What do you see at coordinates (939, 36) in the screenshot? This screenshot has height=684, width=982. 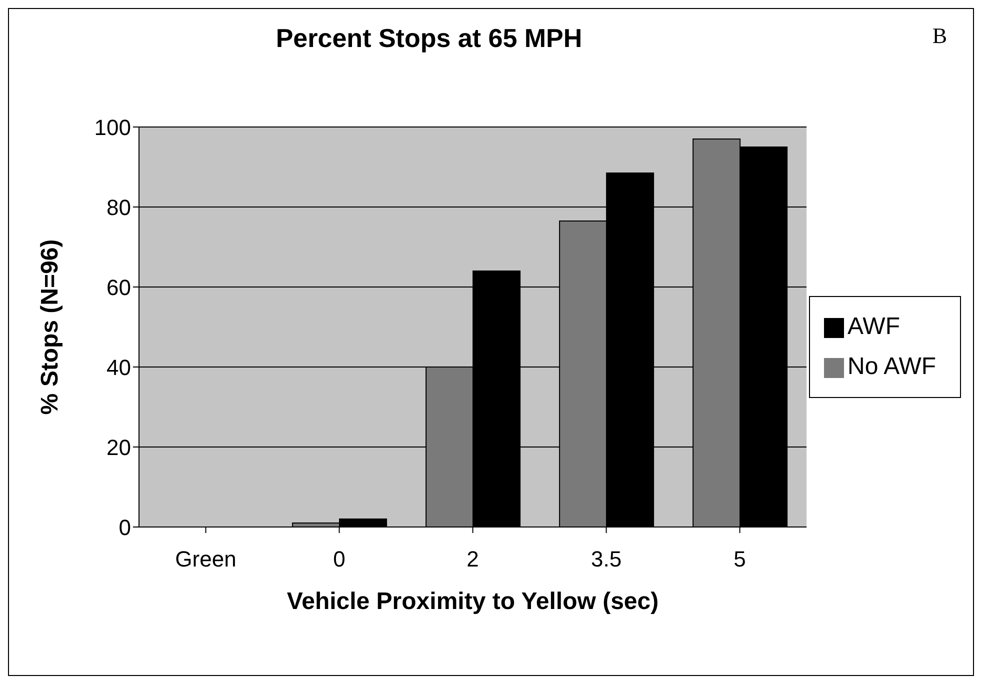 I see `text: B` at bounding box center [939, 36].